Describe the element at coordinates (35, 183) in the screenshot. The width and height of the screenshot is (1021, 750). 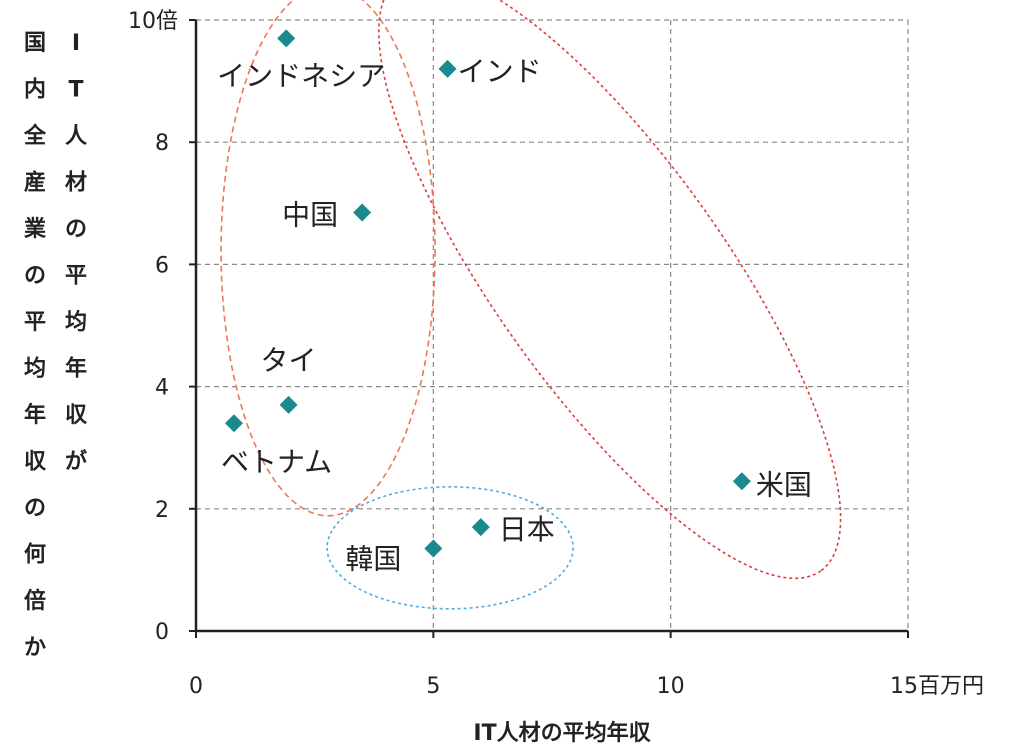
I see `y-axis-title-char: 産` at that location.